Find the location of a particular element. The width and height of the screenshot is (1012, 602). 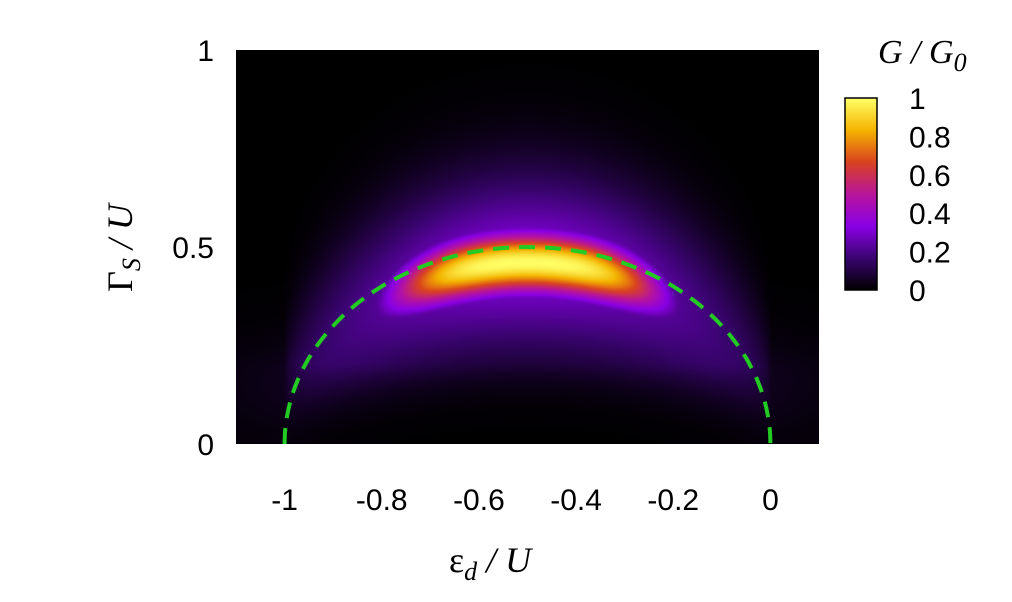

x-tick-label: -0.8 is located at coordinates (382, 500).